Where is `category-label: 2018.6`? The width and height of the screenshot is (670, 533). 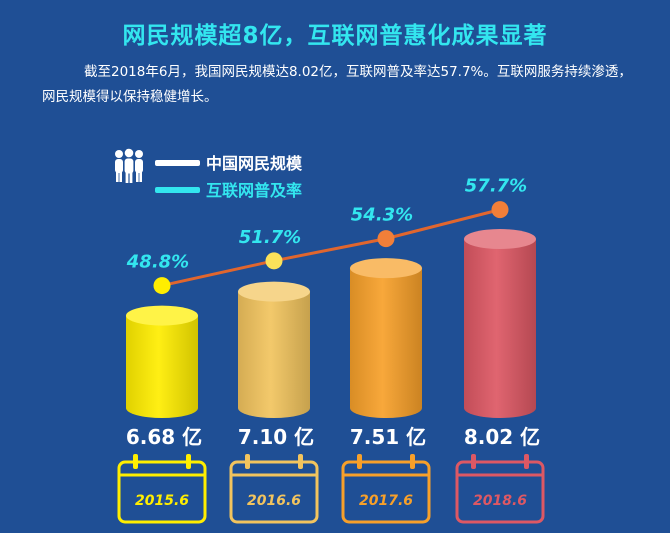 category-label: 2018.6 is located at coordinates (500, 501).